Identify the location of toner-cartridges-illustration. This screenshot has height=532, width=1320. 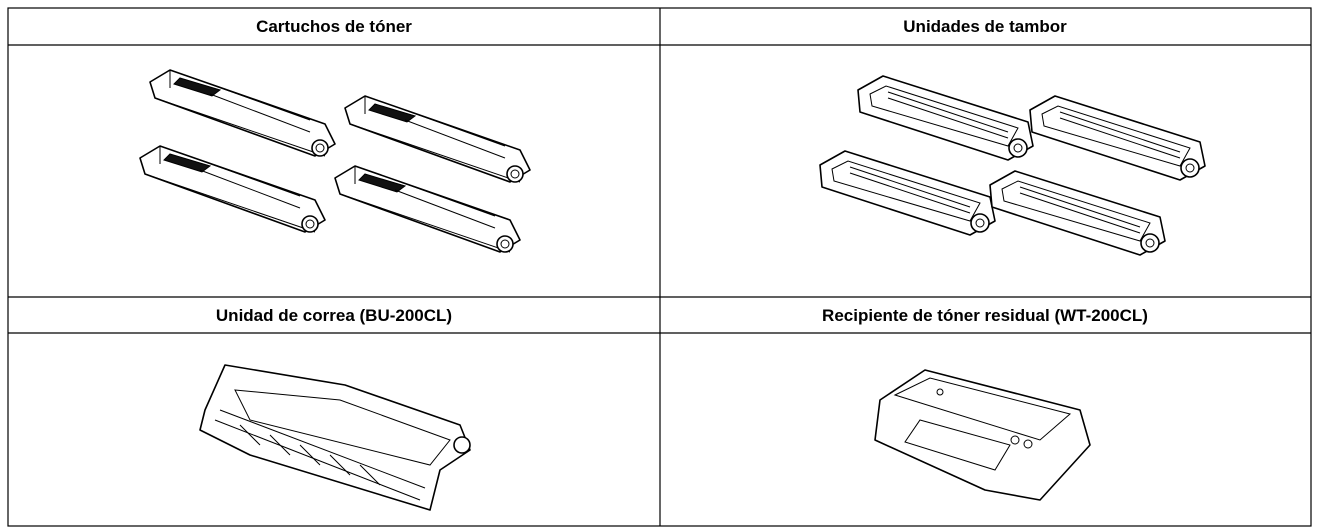
(335, 161).